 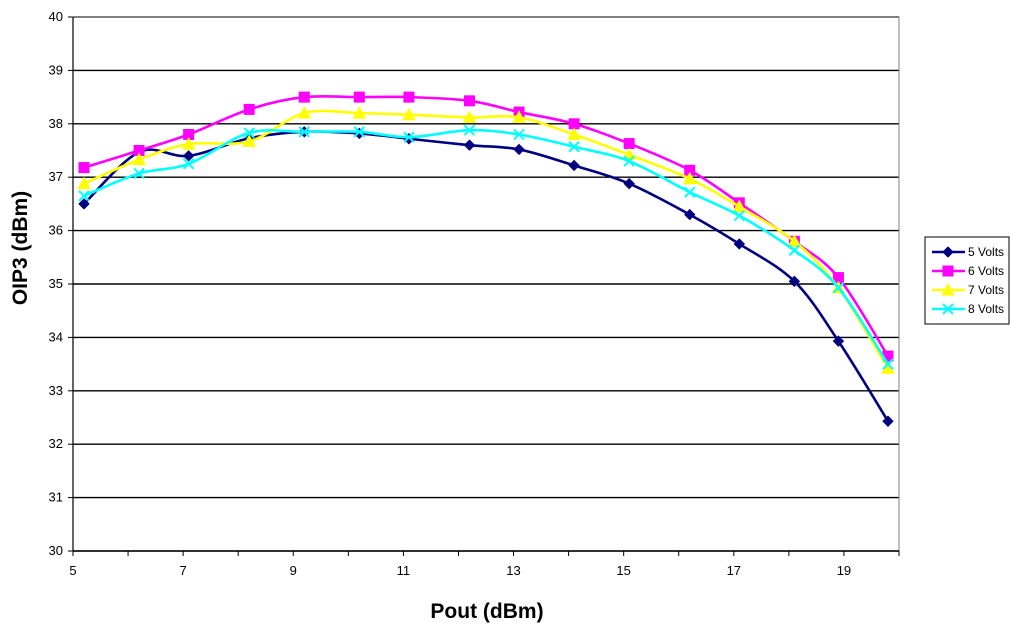 What do you see at coordinates (72, 570) in the screenshot?
I see `x-tick-label: 5` at bounding box center [72, 570].